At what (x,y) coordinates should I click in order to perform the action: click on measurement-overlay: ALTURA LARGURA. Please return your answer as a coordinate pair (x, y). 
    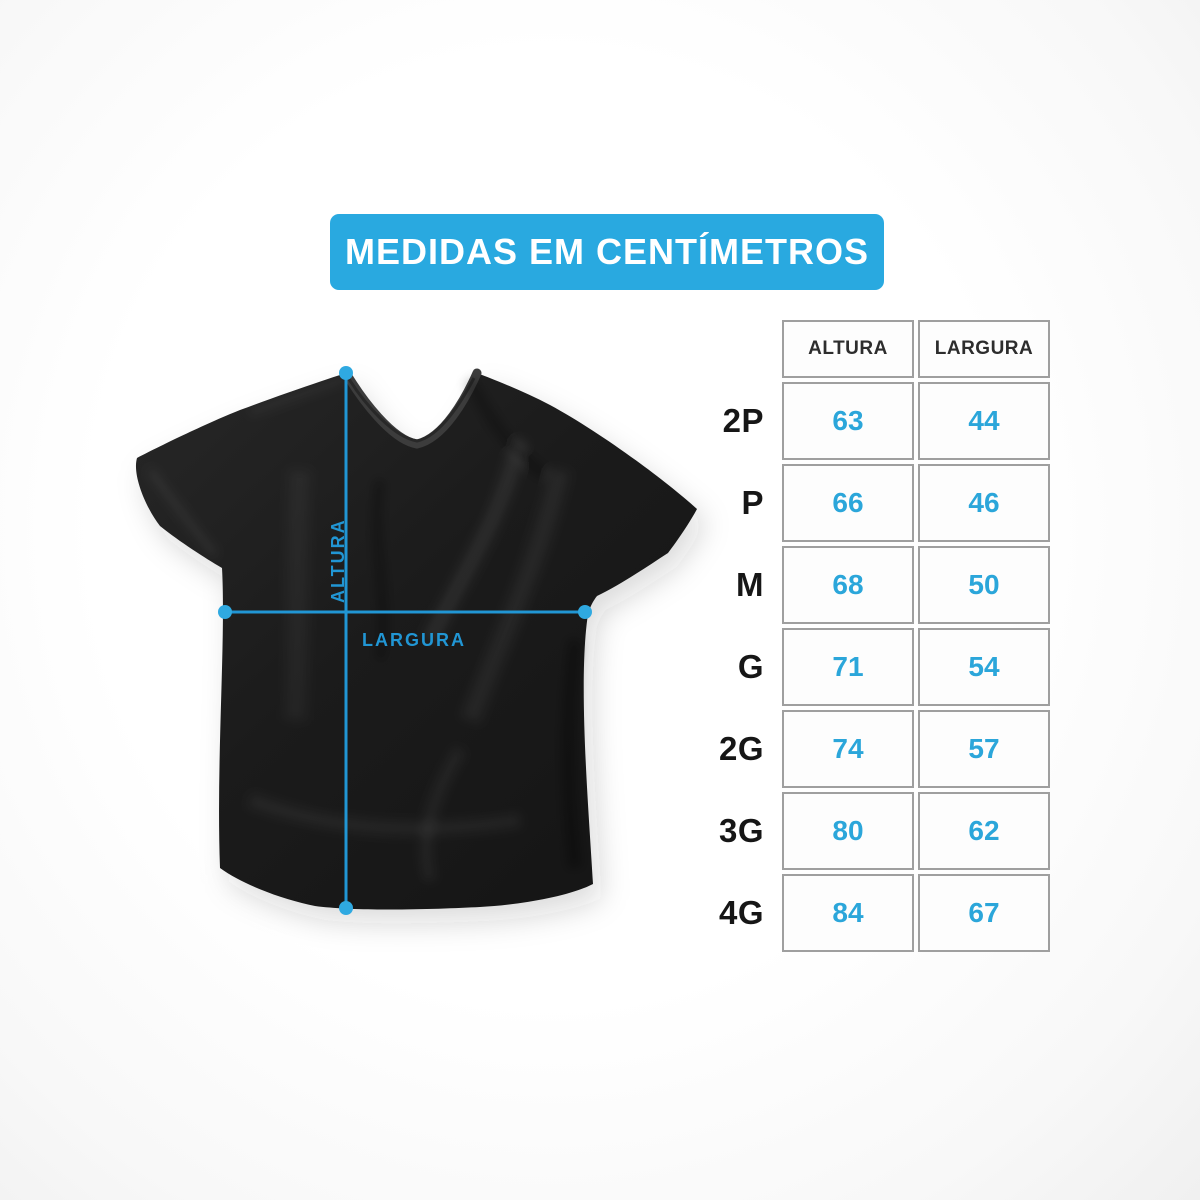
    Looking at the image, I should click on (405, 640).